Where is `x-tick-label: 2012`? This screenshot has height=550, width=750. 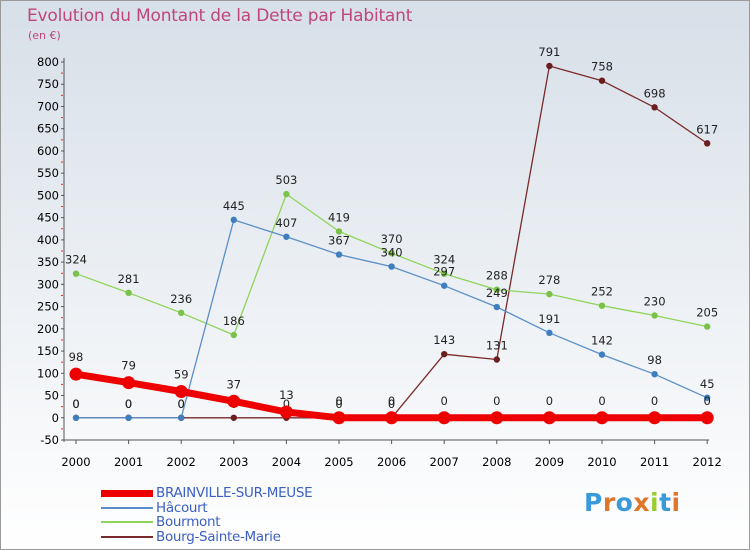
x-tick-label: 2012 is located at coordinates (707, 462).